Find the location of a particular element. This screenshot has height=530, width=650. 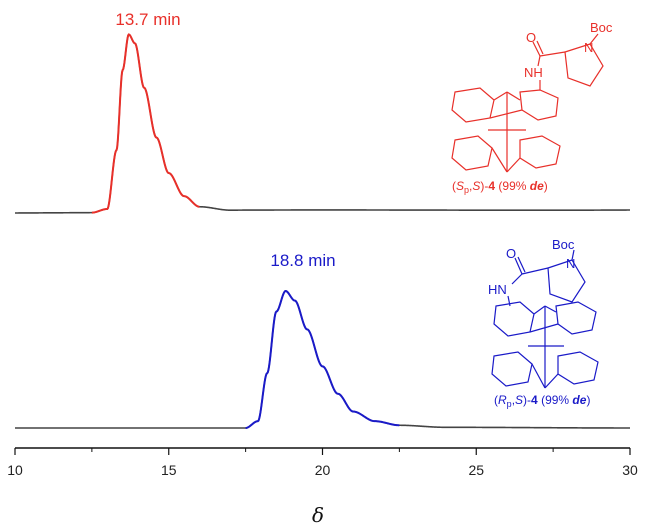

amide-bond-top is located at coordinates (552, 54).